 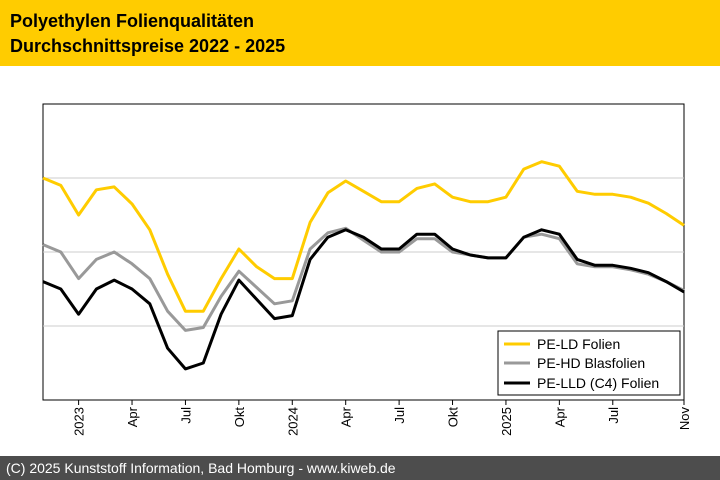 I want to click on legend-label-pe-lld: PE-LLD (C4) Folien, so click(x=598, y=383).